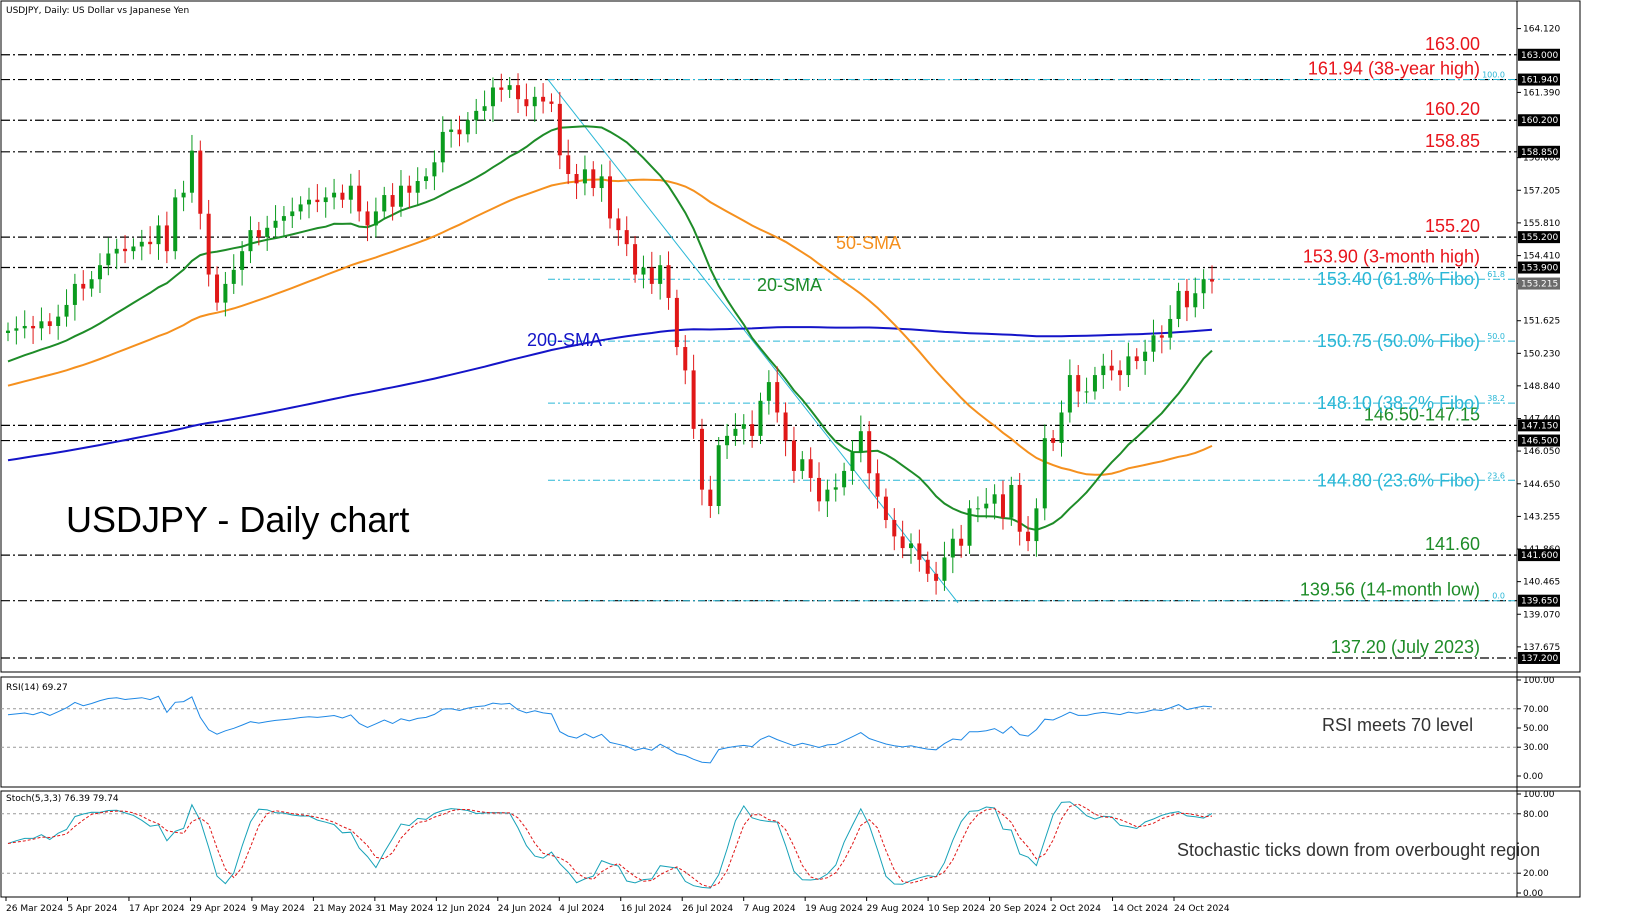  I want to click on stoch-tick-label: 20.00, so click(1536, 874).